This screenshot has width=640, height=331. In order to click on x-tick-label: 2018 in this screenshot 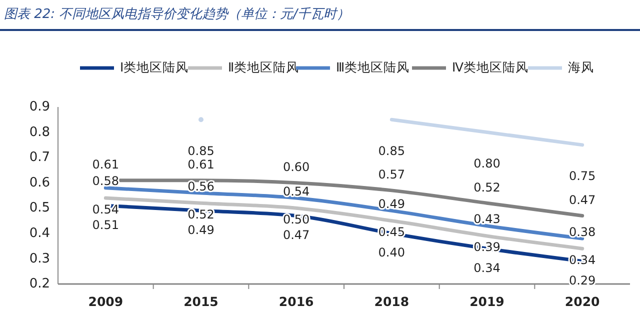, I will do `click(392, 301)`.